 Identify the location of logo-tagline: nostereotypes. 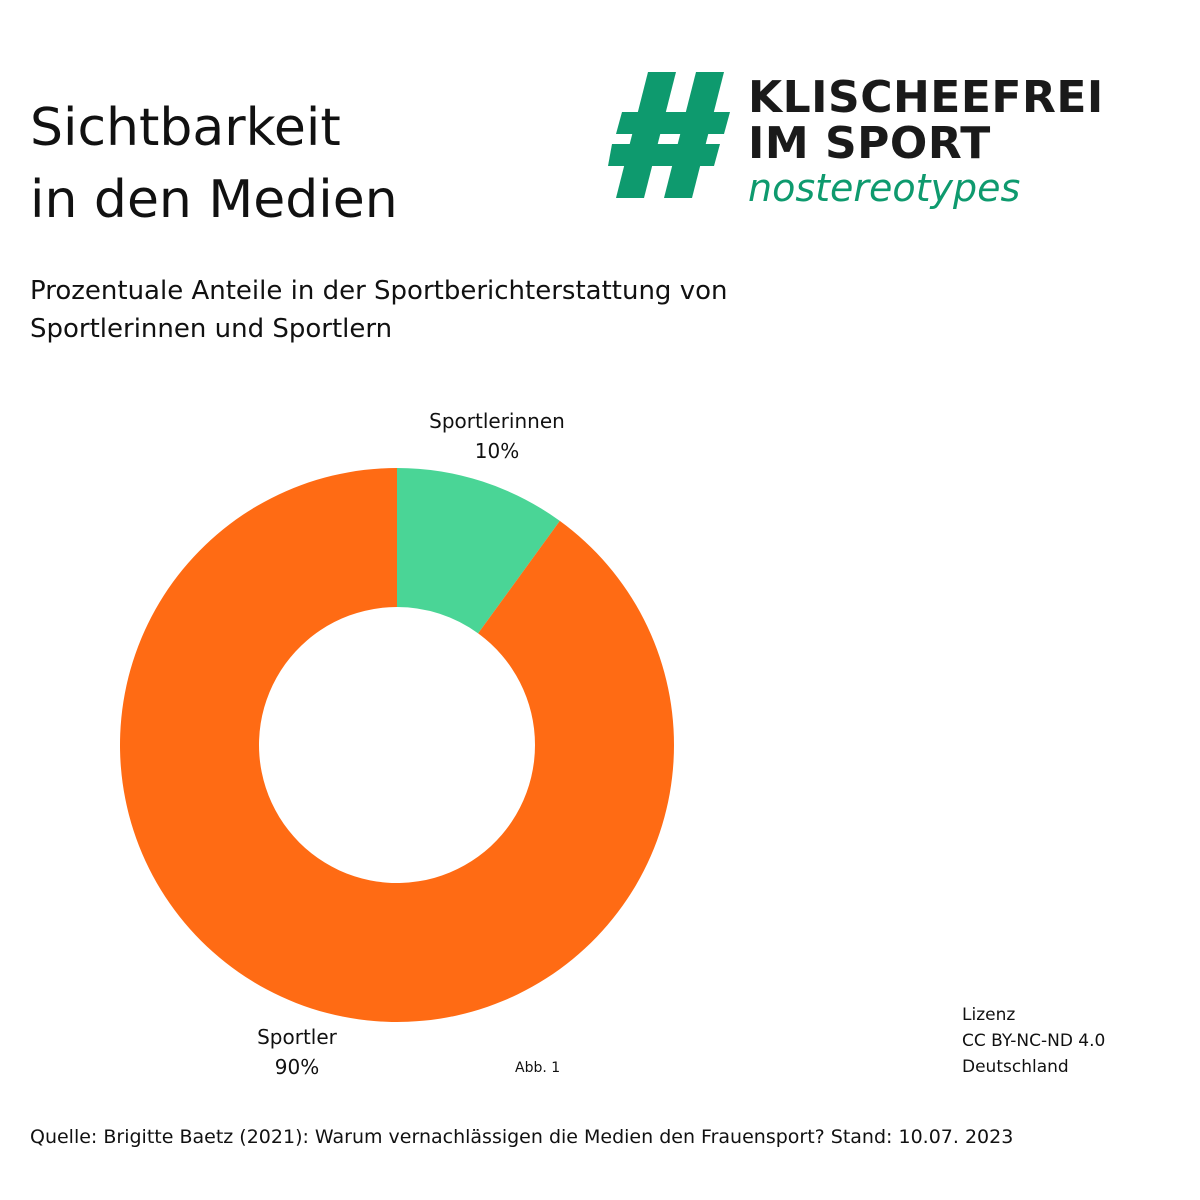
(884, 188).